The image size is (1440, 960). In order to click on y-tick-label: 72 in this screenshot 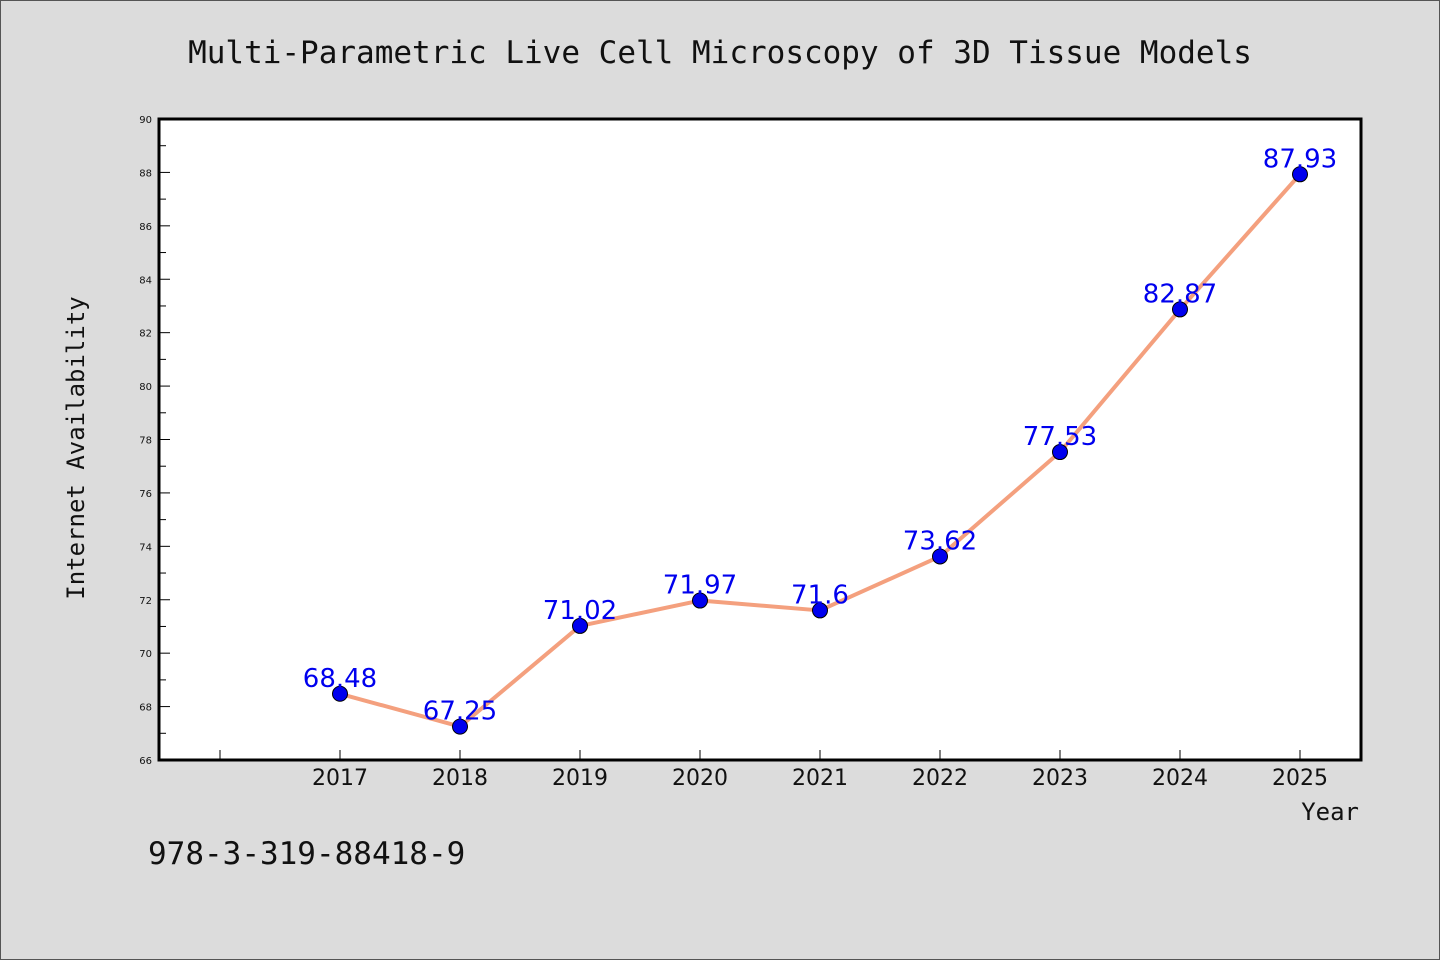, I will do `click(145, 601)`.